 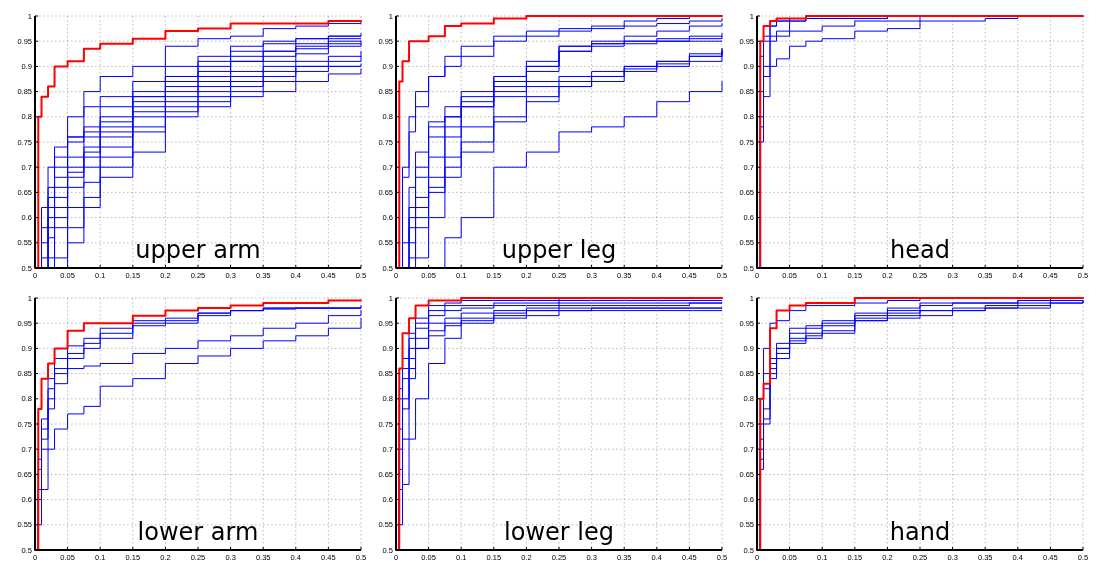 What do you see at coordinates (198, 532) in the screenshot?
I see `text: lower arm` at bounding box center [198, 532].